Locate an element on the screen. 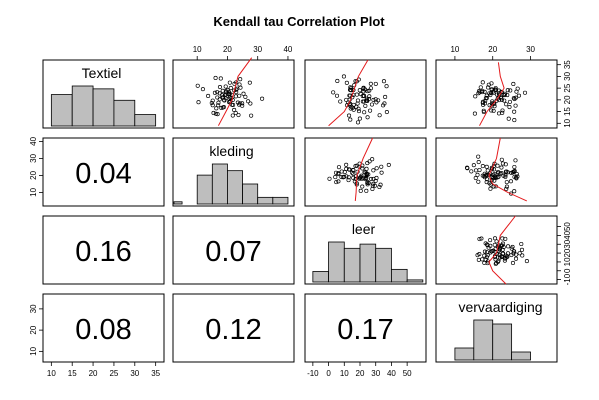  x-tick-label: 15 is located at coordinates (72, 373).